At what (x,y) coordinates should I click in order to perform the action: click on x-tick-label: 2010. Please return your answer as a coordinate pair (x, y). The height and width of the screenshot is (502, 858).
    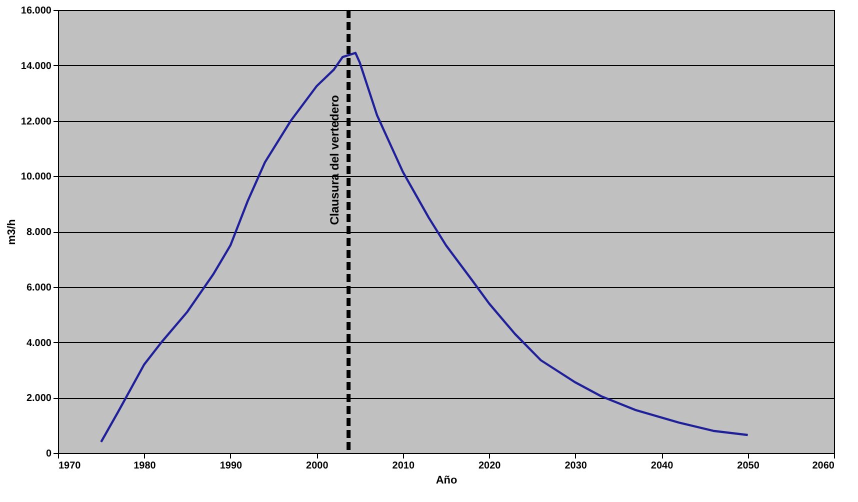
    Looking at the image, I should click on (403, 466).